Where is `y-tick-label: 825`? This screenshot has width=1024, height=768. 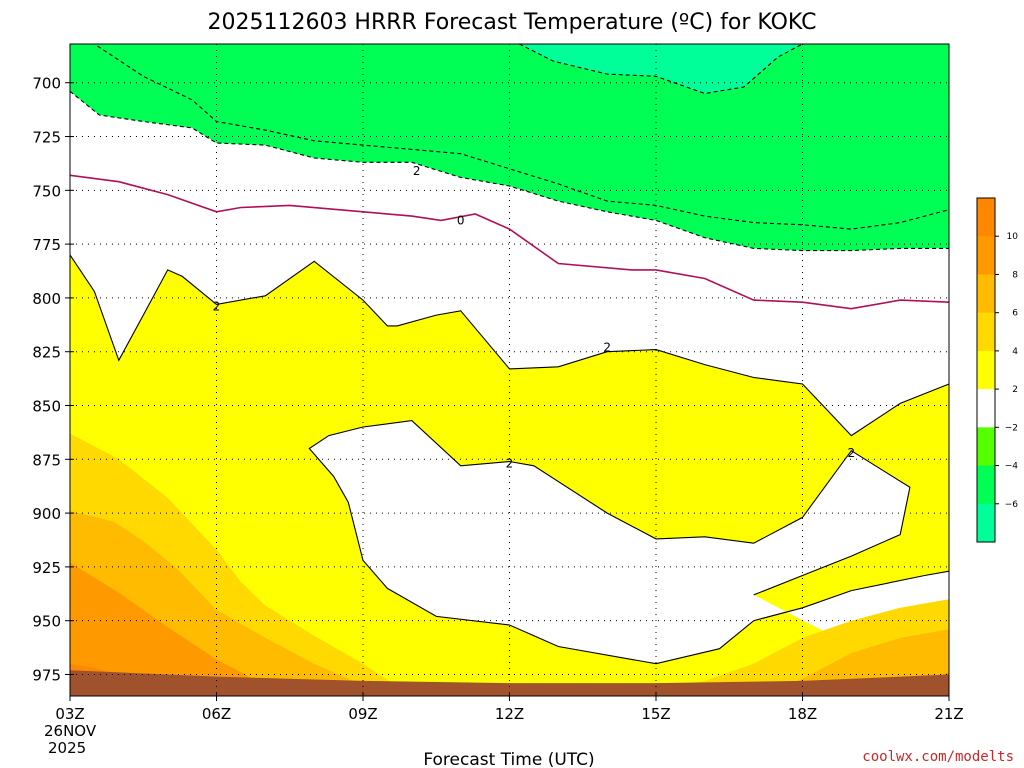
y-tick-label: 825 is located at coordinates (46, 353).